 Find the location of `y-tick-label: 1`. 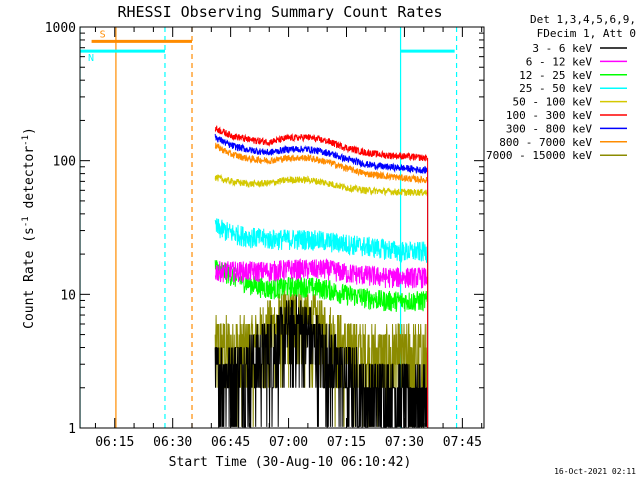

y-tick-label: 1 is located at coordinates (72, 429).